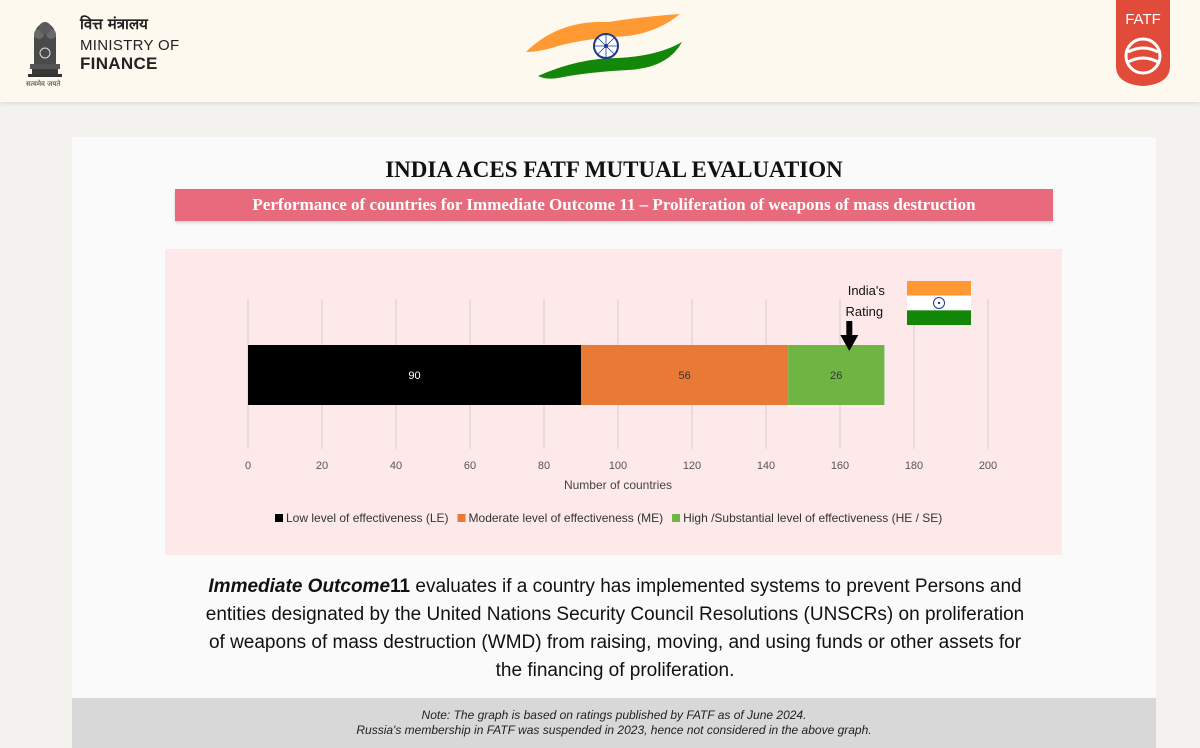  Describe the element at coordinates (618, 466) in the screenshot. I see `x-tick-label: 100` at that location.